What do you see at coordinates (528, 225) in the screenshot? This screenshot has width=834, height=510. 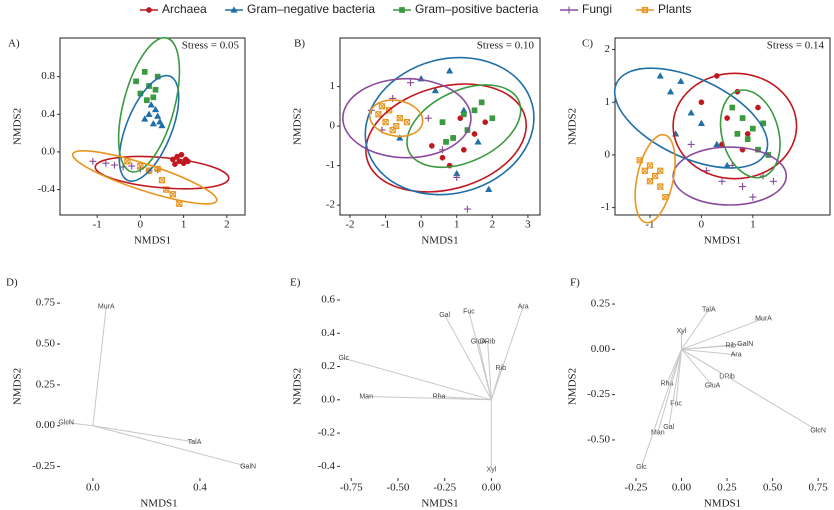 I see `x-tick-label: 3` at bounding box center [528, 225].